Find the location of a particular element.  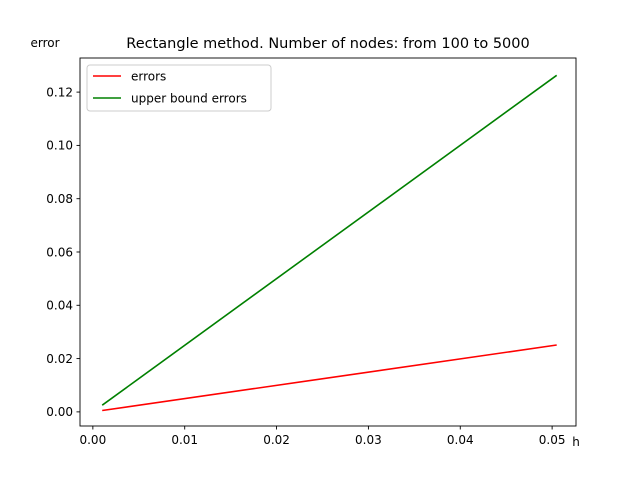

x-tick-label: 0.03 is located at coordinates (368, 440).